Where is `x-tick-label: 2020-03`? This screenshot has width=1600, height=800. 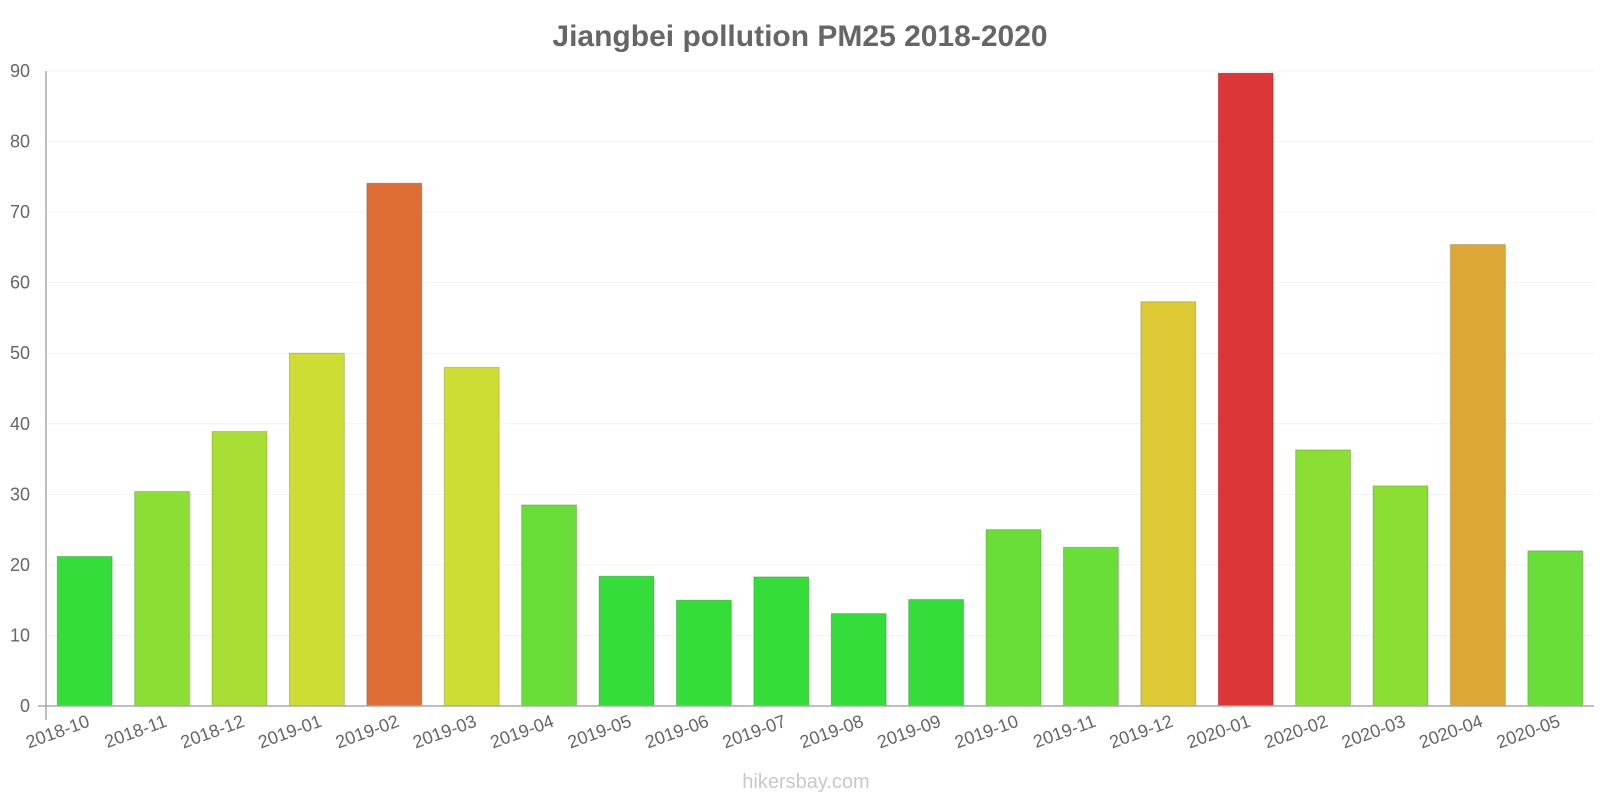
x-tick-label: 2020-03 is located at coordinates (1373, 731).